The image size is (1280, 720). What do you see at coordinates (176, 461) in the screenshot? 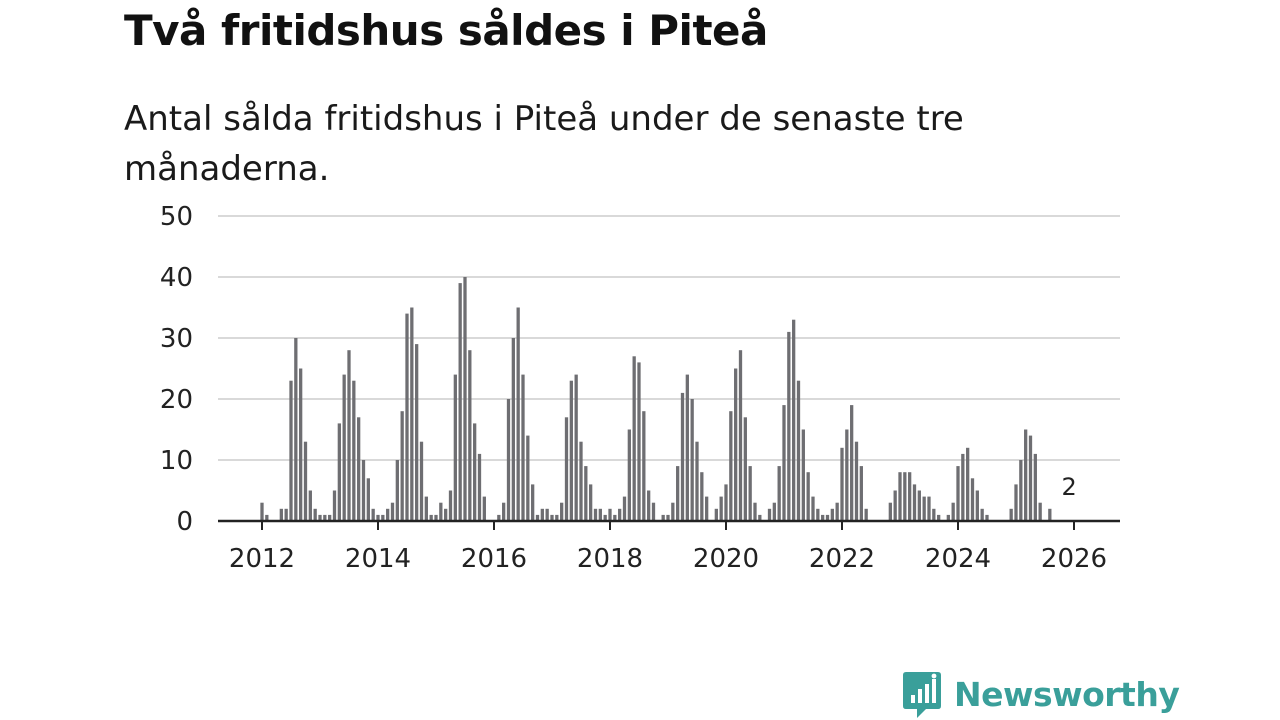
I see `y-tick-label: 10` at bounding box center [176, 461].